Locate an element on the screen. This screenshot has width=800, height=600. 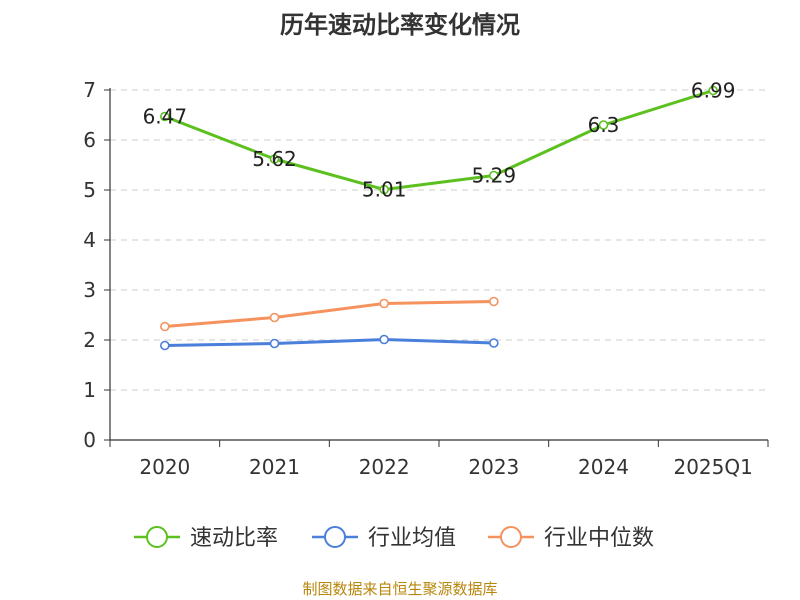
y-tick-label: 2 is located at coordinates (89, 340).